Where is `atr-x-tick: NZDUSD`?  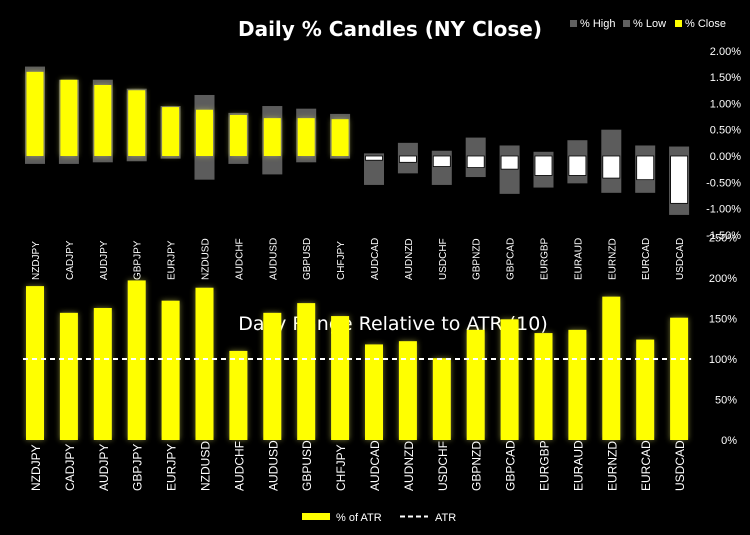 atr-x-tick: NZDUSD is located at coordinates (206, 466).